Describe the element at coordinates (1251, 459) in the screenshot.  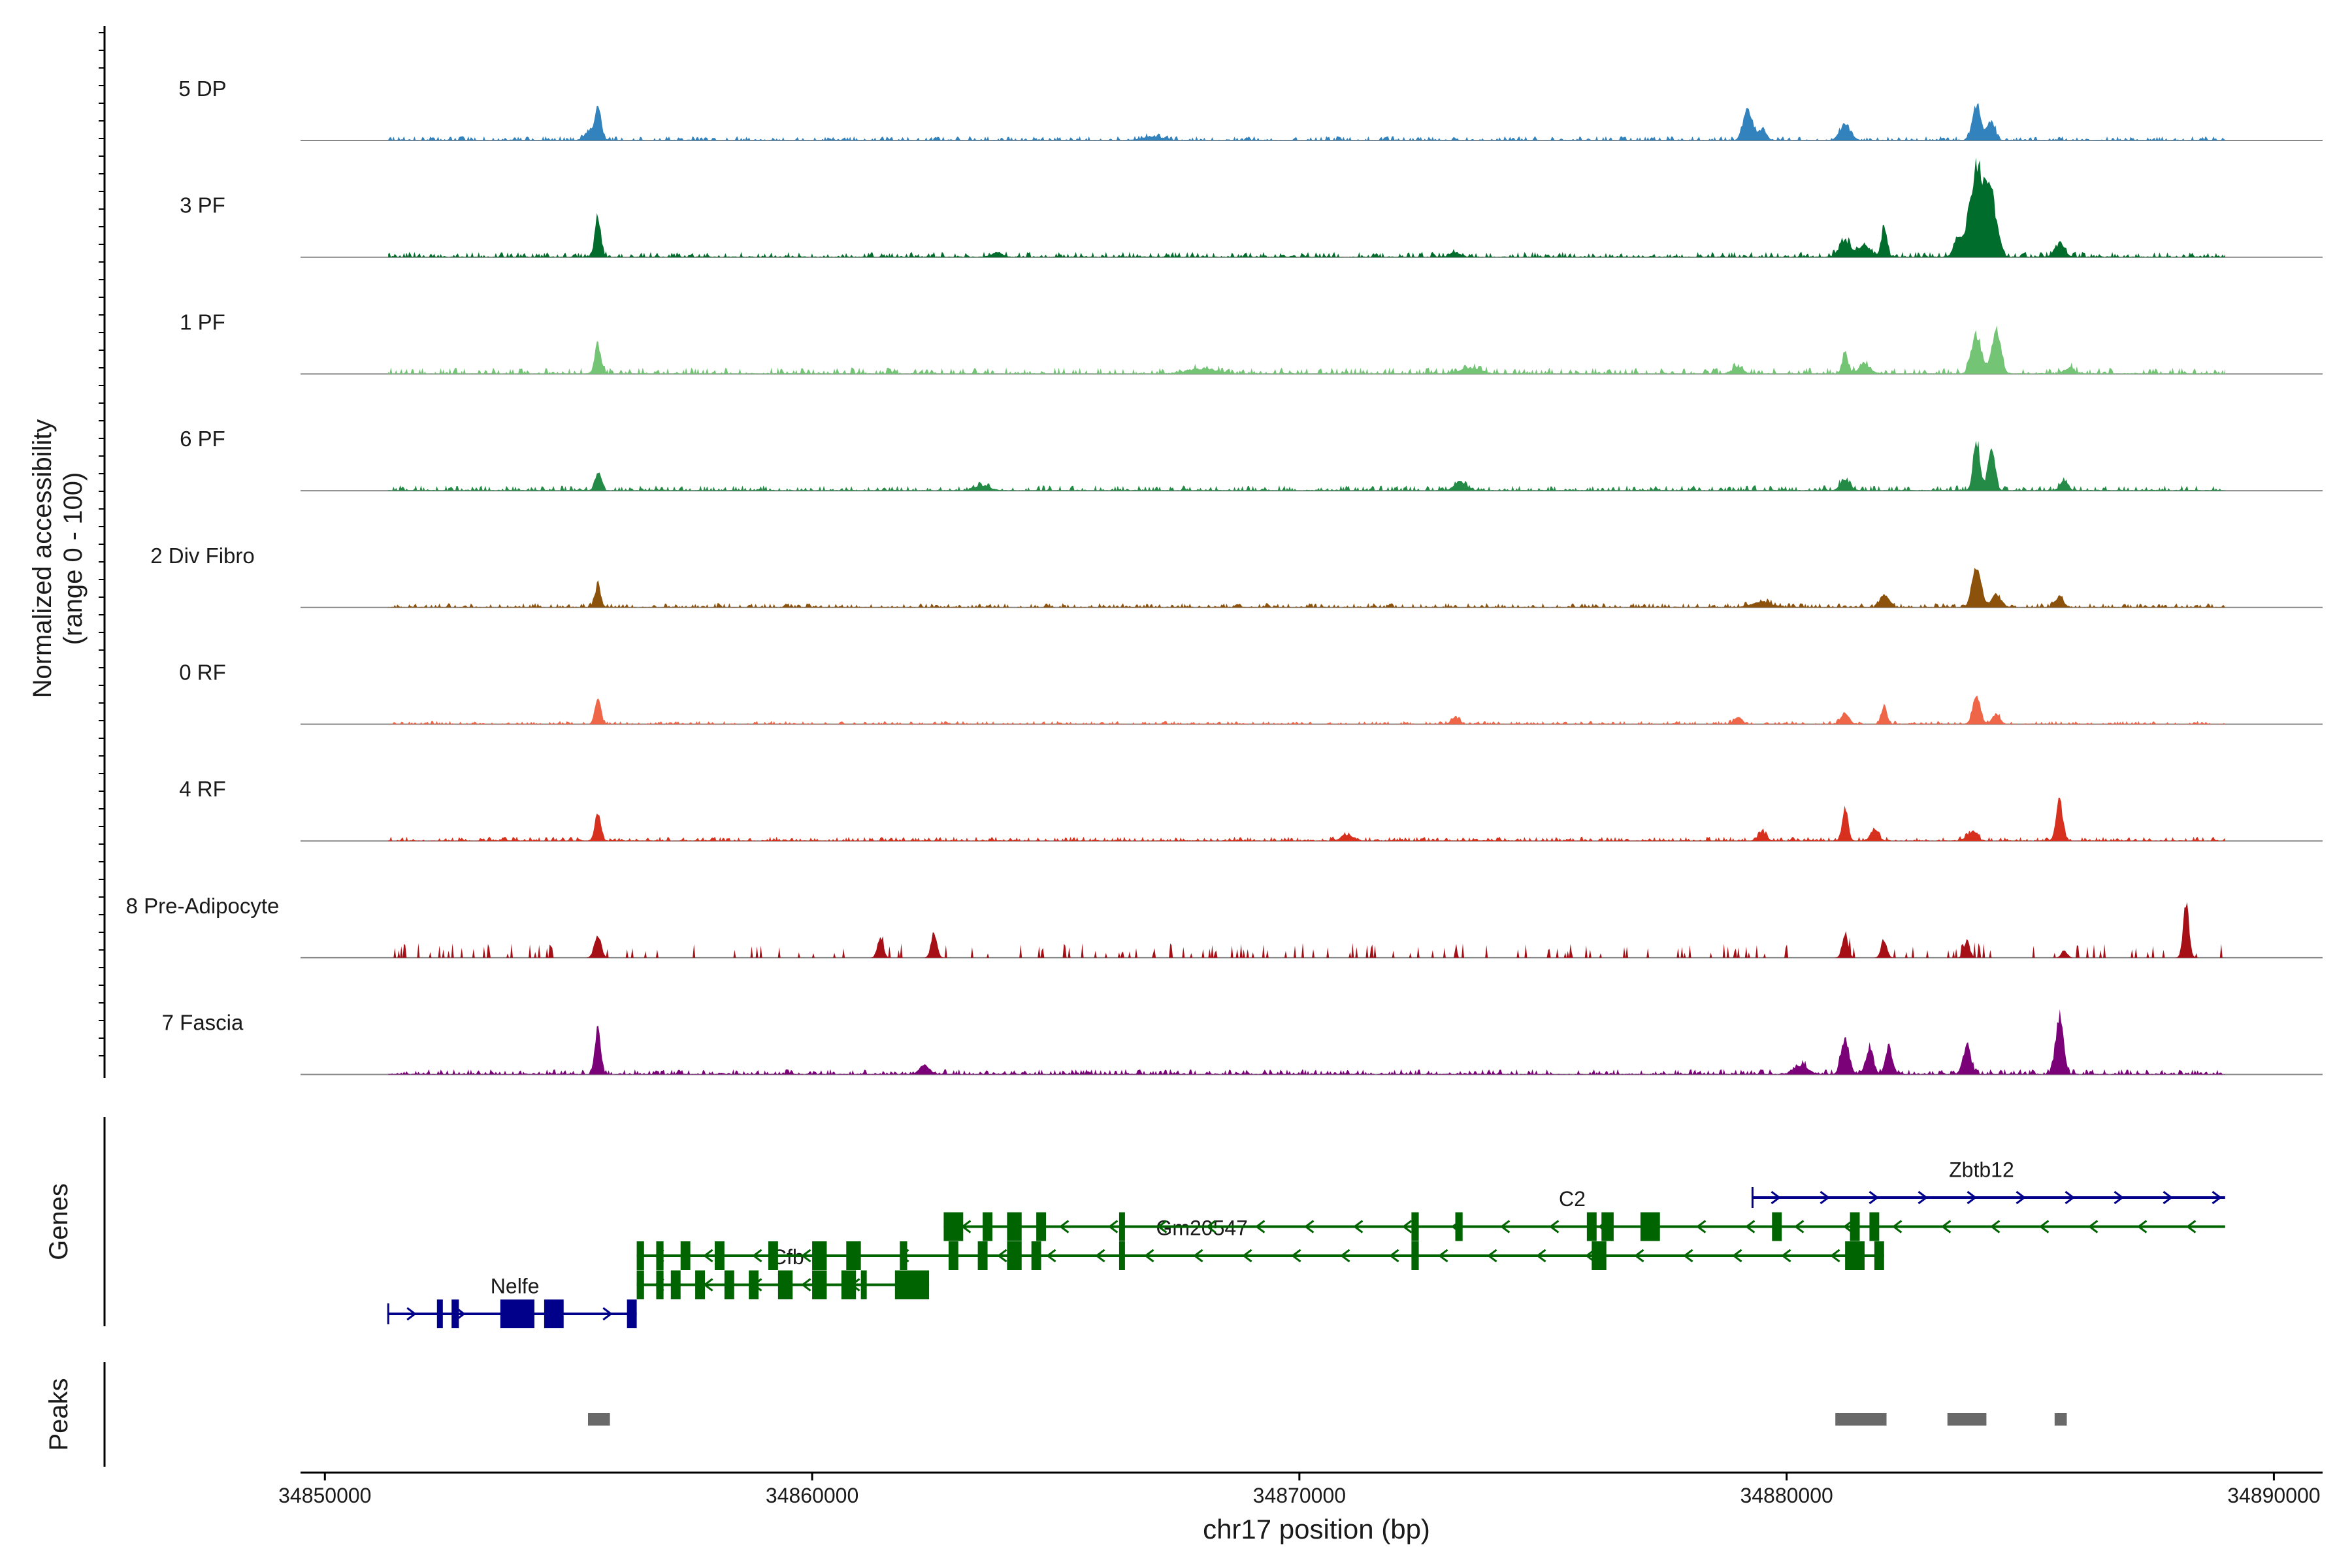
I see `track-6-pf: 6 PF` at that location.